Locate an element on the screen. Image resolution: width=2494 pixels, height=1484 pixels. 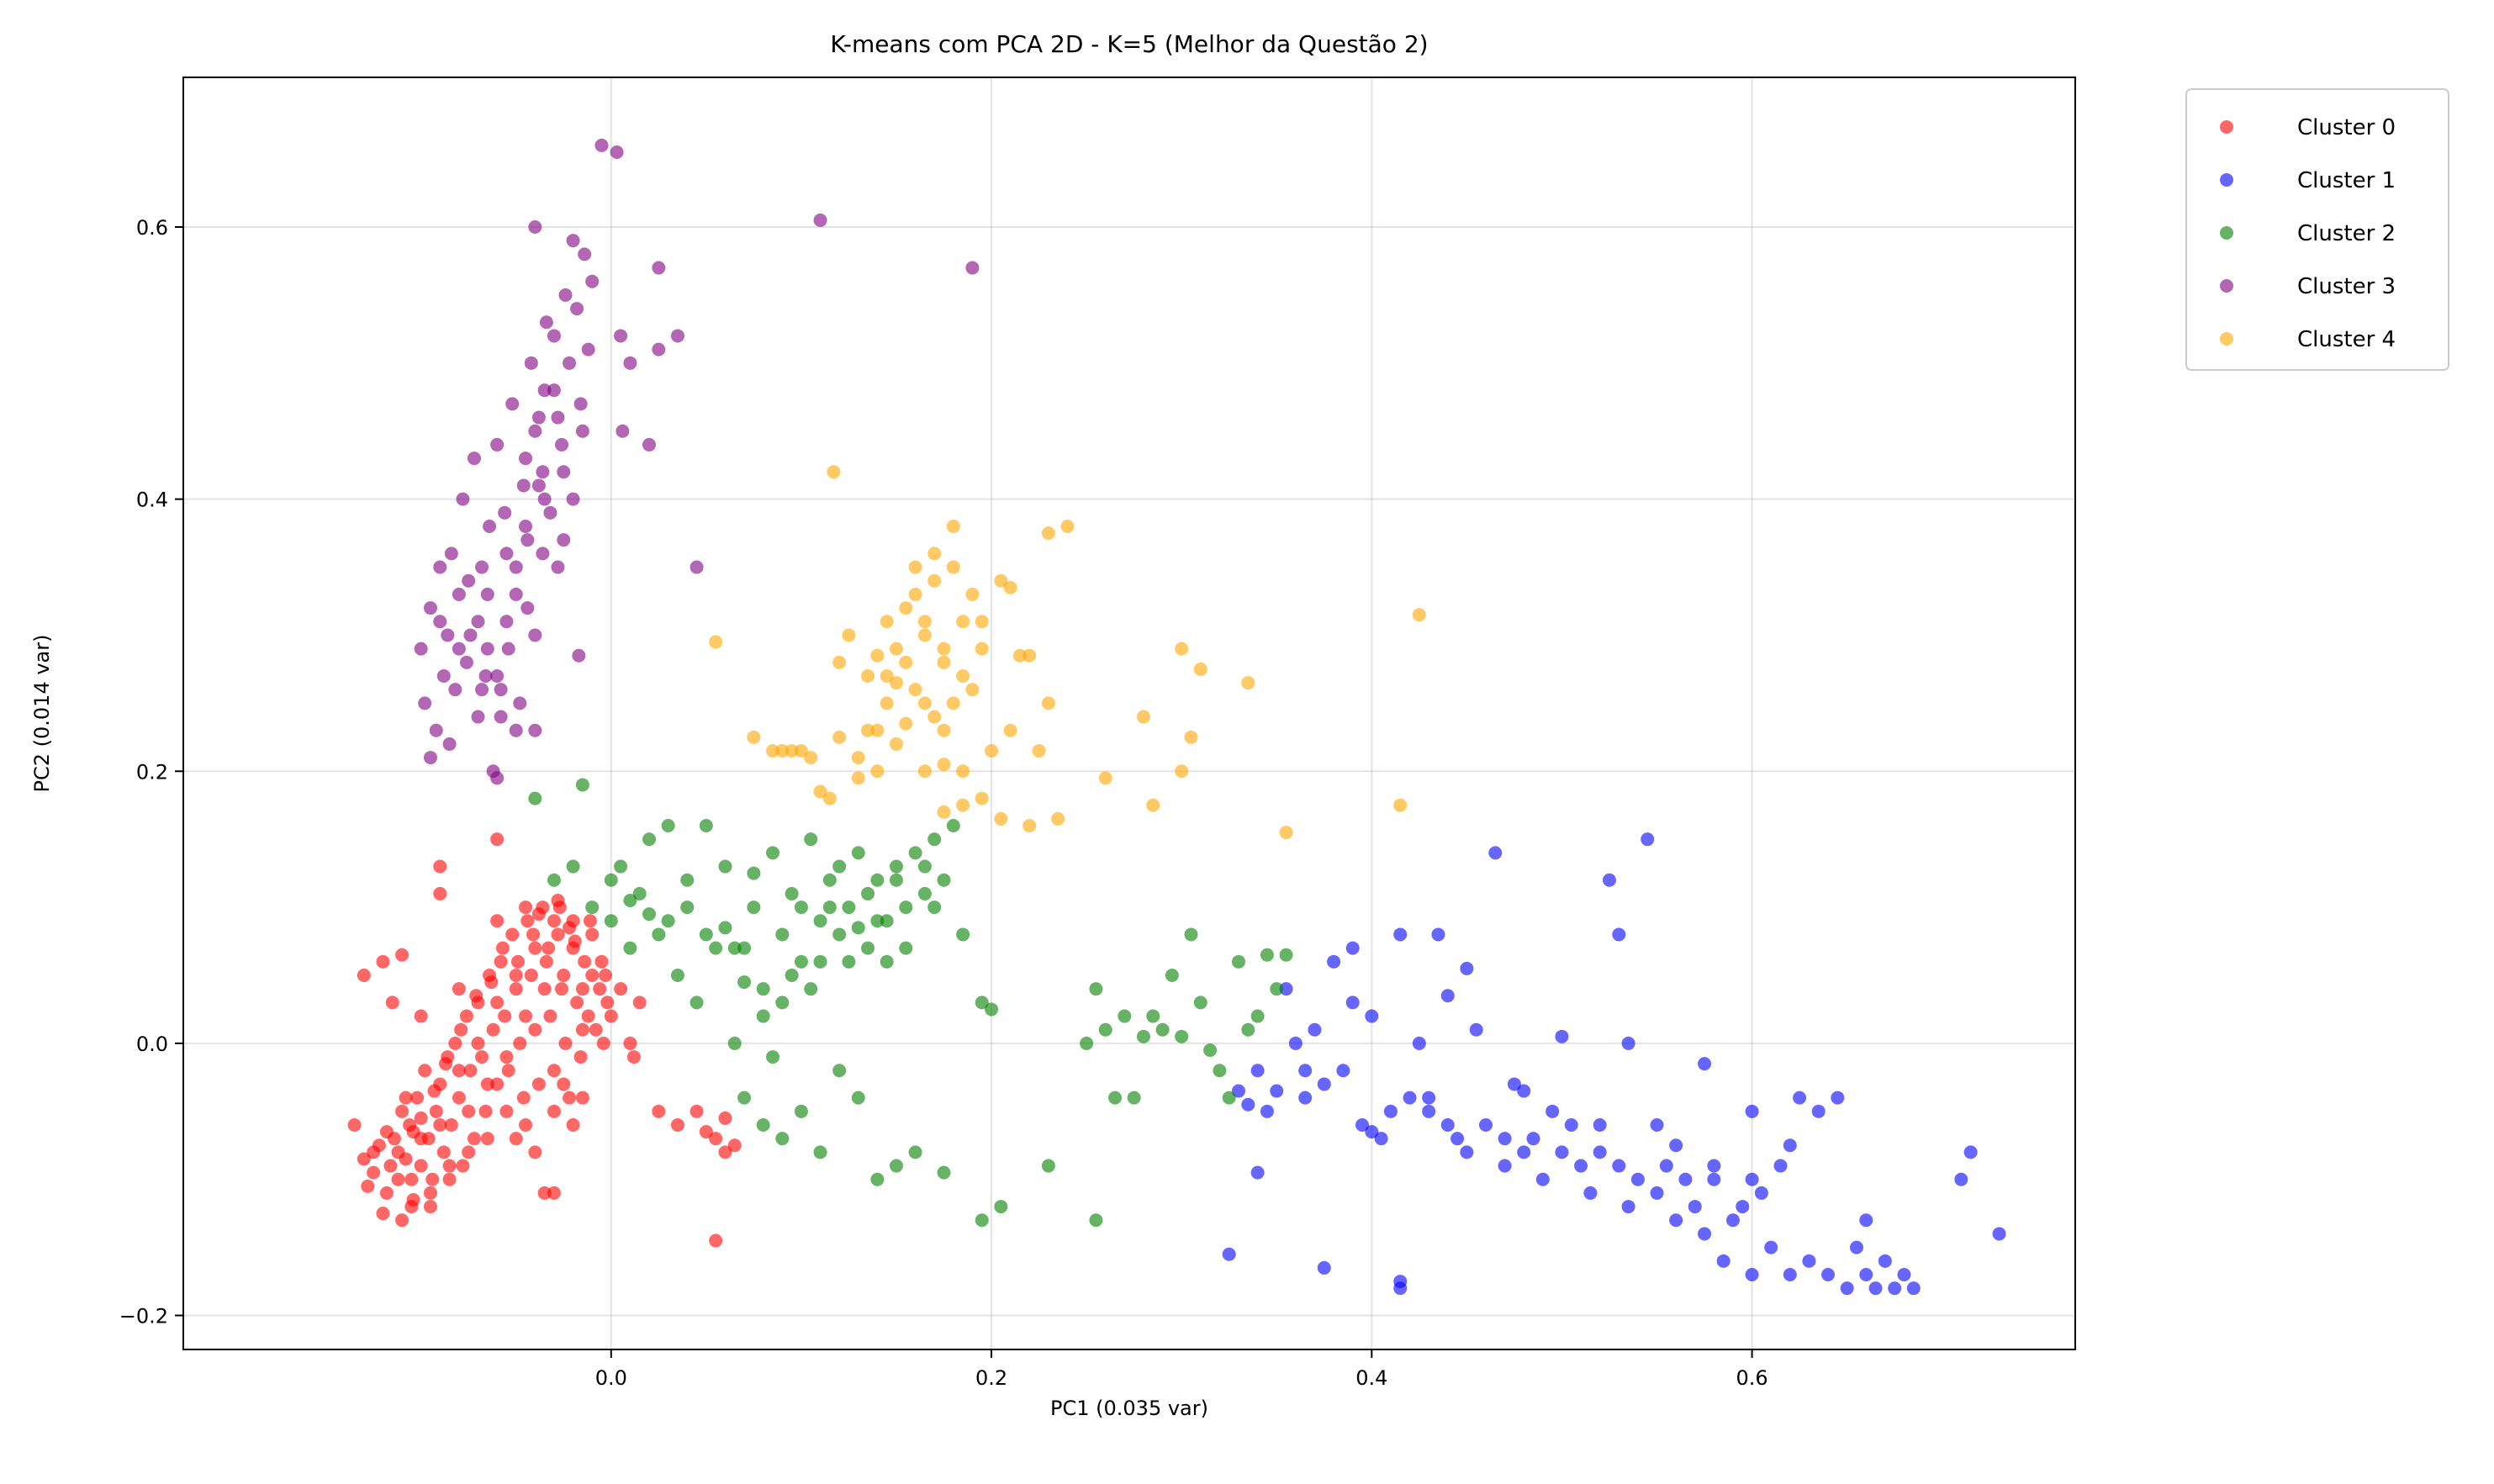
legend-label: Cluster 0 is located at coordinates (2347, 127).